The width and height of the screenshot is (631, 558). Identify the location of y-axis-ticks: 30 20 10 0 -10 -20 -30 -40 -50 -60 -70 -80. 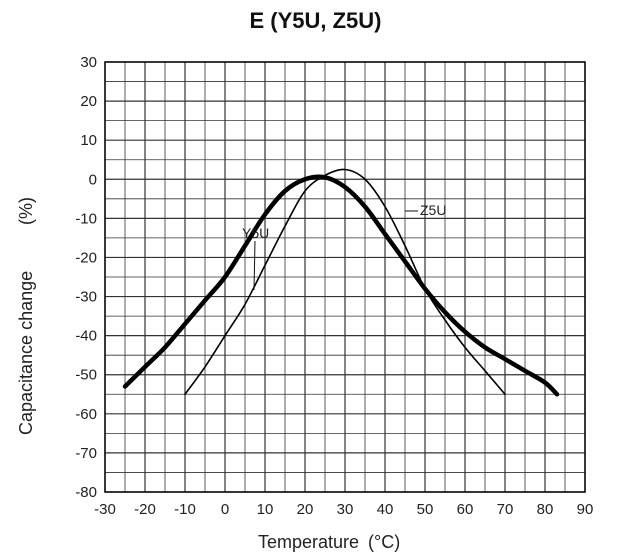
(86, 277).